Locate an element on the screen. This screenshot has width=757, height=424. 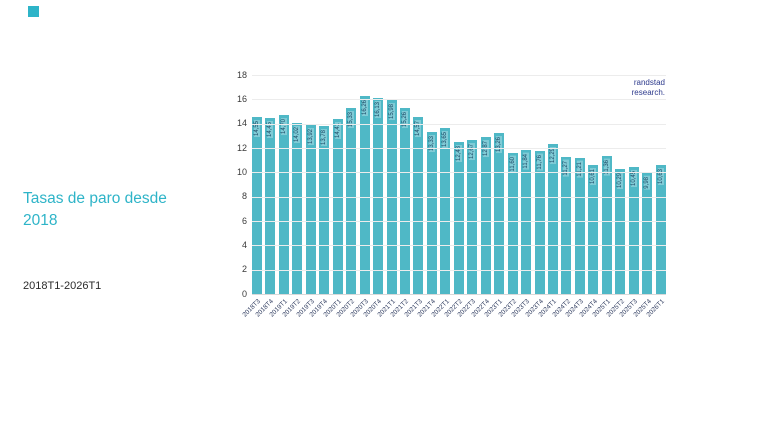
bar-2021T4: 13,33 is located at coordinates (431, 212).